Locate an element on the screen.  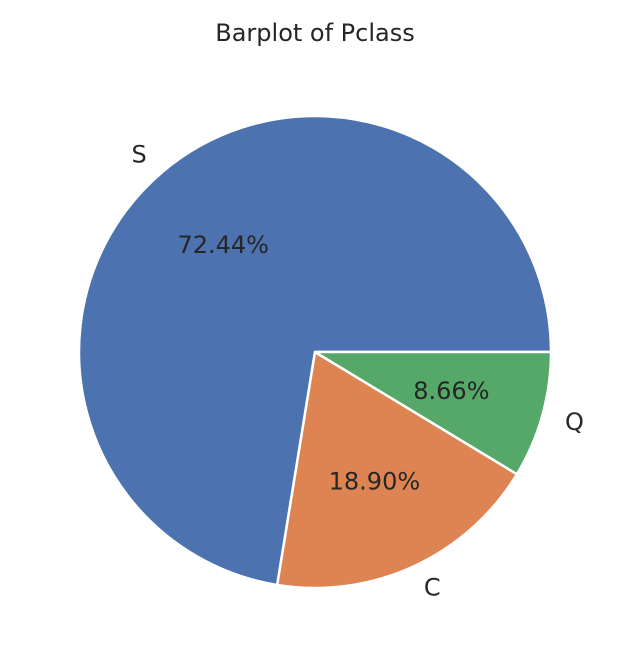
pct-label-Q: 8.66% is located at coordinates (451, 391).